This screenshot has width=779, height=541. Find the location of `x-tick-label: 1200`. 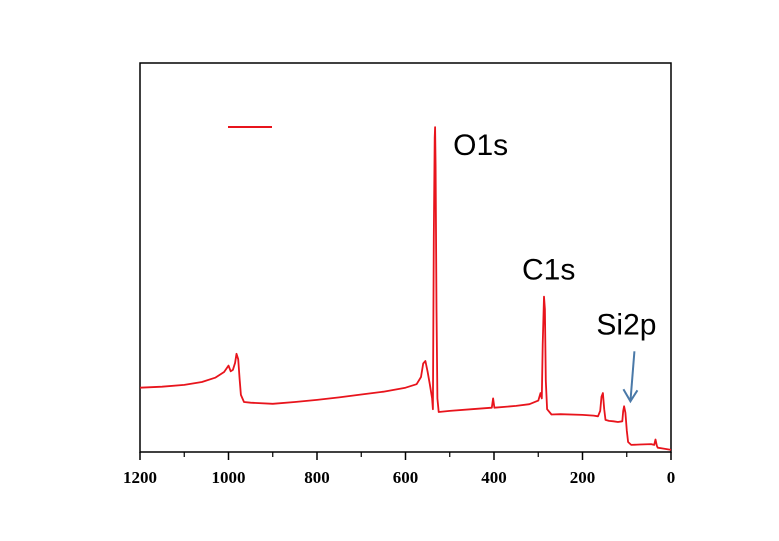

x-tick-label: 1200 is located at coordinates (140, 477).